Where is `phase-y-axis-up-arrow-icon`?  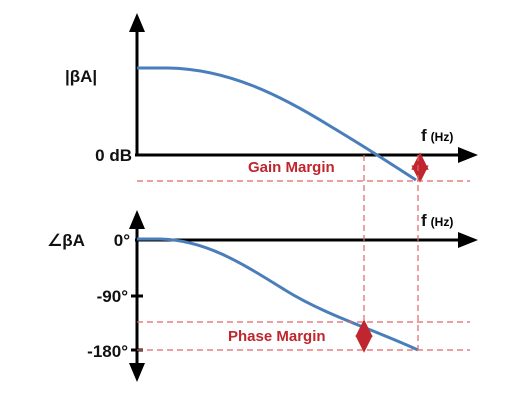
phase-y-axis-up-arrow-icon is located at coordinates (137, 219).